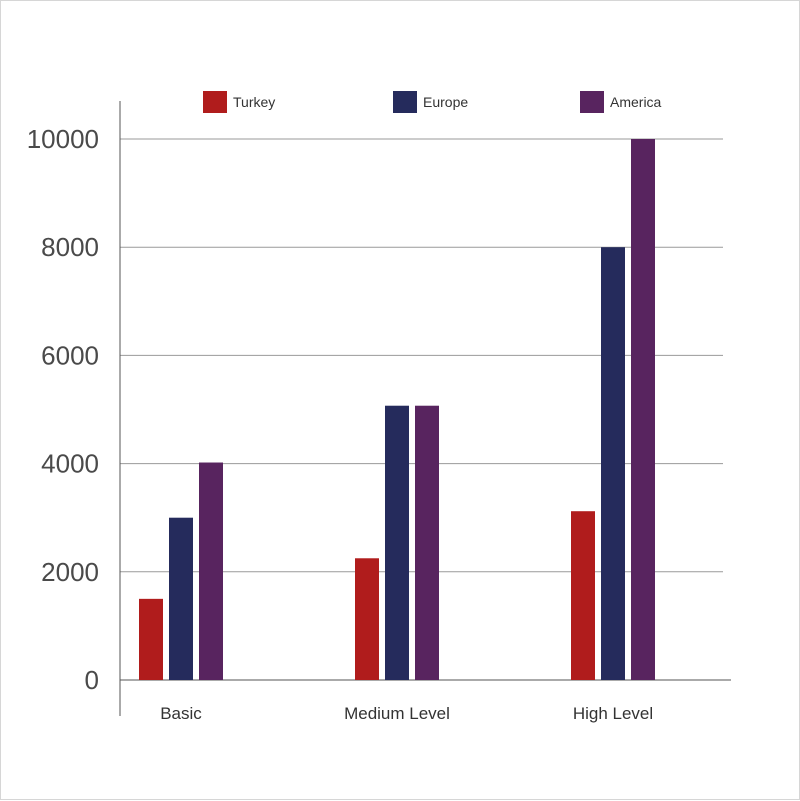  What do you see at coordinates (405, 102) in the screenshot?
I see `legend-swatch-europe` at bounding box center [405, 102].